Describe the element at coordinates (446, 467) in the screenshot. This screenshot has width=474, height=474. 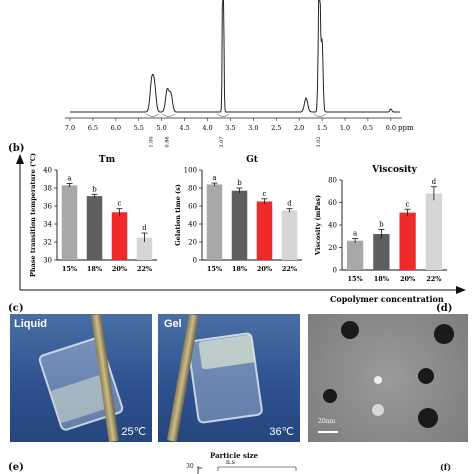
I see `panel-f-label: (f)` at that location.